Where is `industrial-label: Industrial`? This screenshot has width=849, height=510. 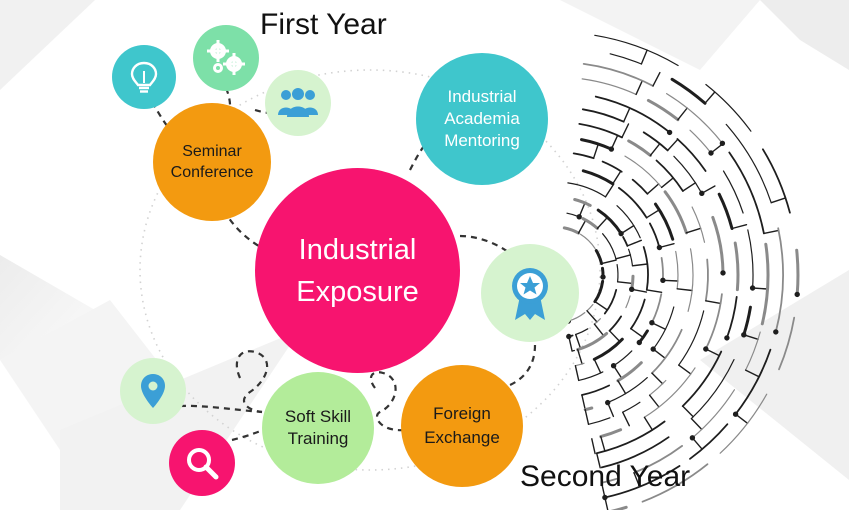 industrial-label: Industrial is located at coordinates (357, 249).